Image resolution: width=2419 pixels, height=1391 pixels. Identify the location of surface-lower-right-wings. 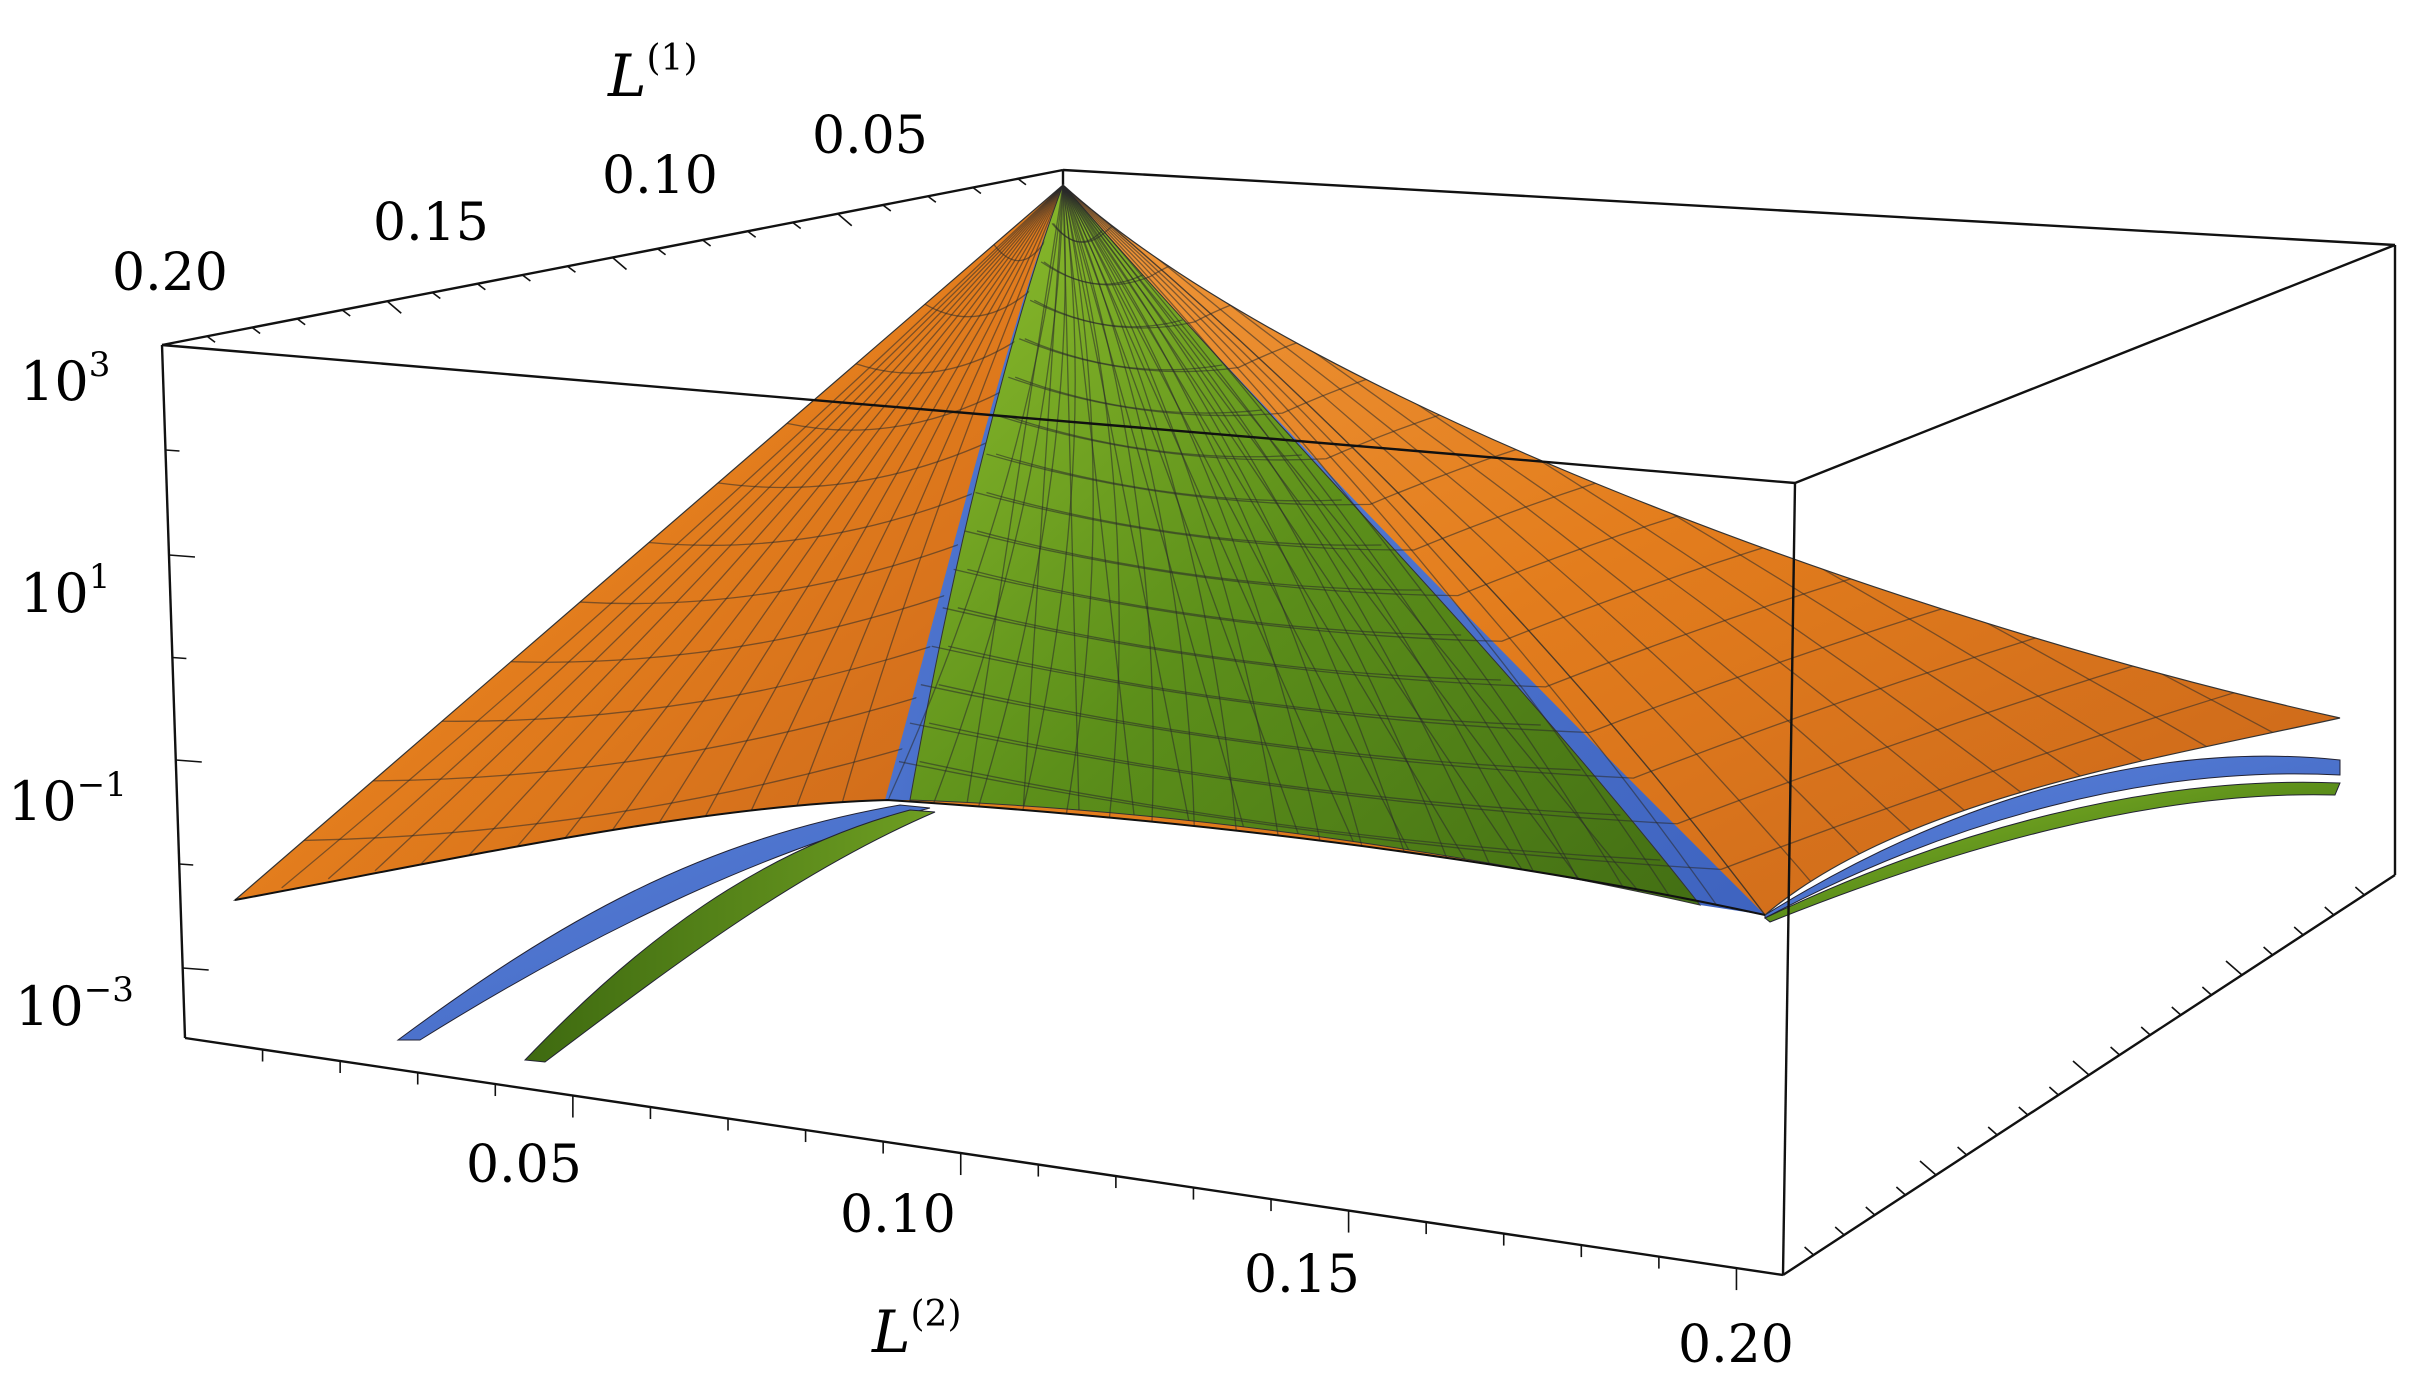
(2052, 839).